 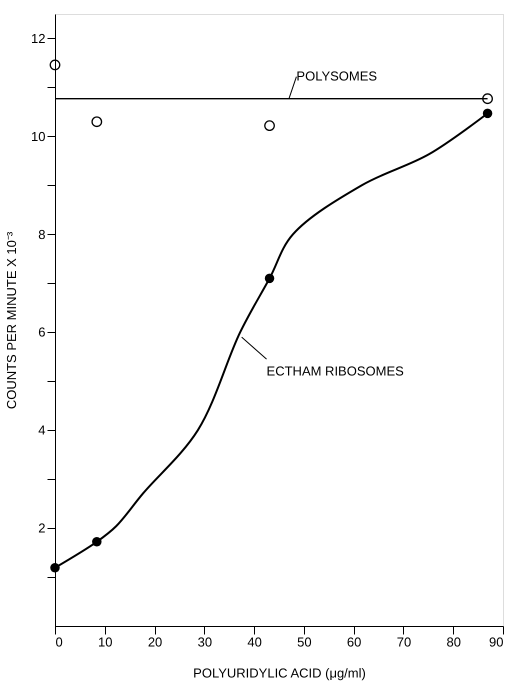 I want to click on y-tick-label: 6, so click(x=42, y=332).